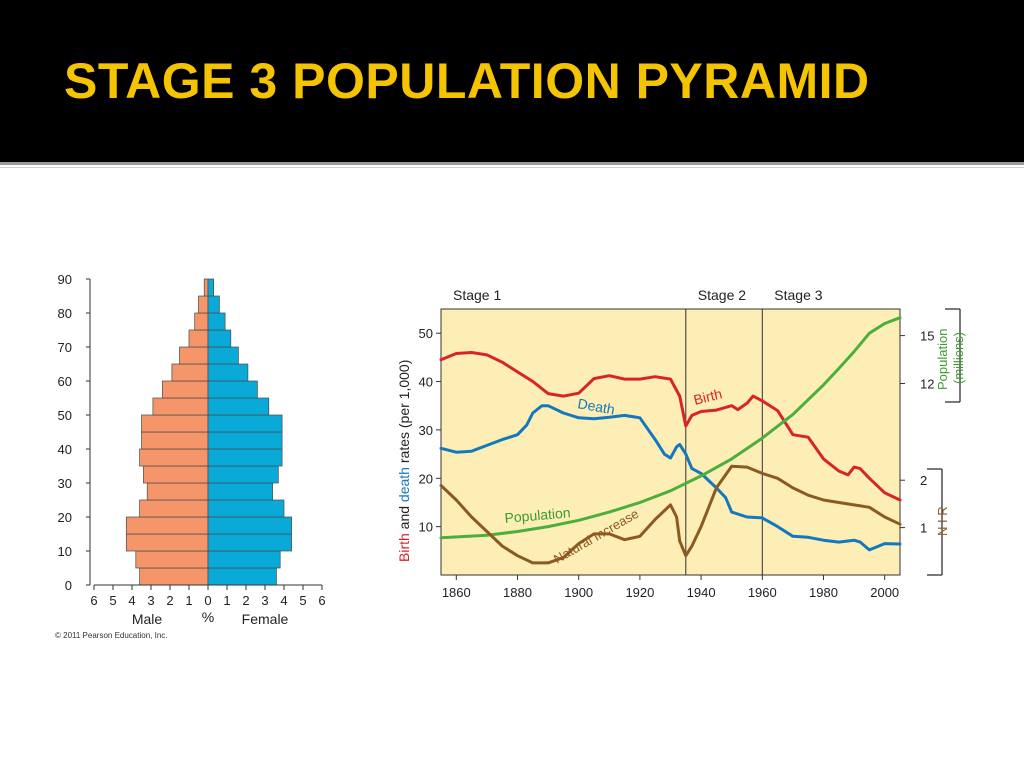 The width and height of the screenshot is (1024, 768). What do you see at coordinates (512, 163) in the screenshot?
I see `title-divider` at bounding box center [512, 163].